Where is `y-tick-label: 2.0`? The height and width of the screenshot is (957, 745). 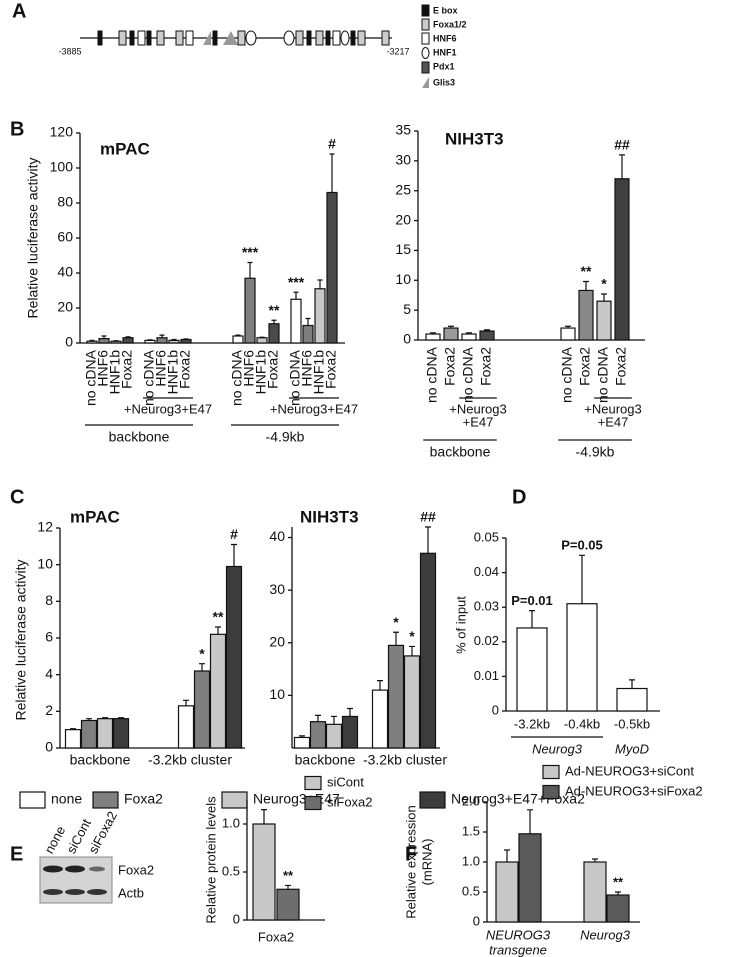 y-tick-label: 2.0 is located at coordinates (471, 800).